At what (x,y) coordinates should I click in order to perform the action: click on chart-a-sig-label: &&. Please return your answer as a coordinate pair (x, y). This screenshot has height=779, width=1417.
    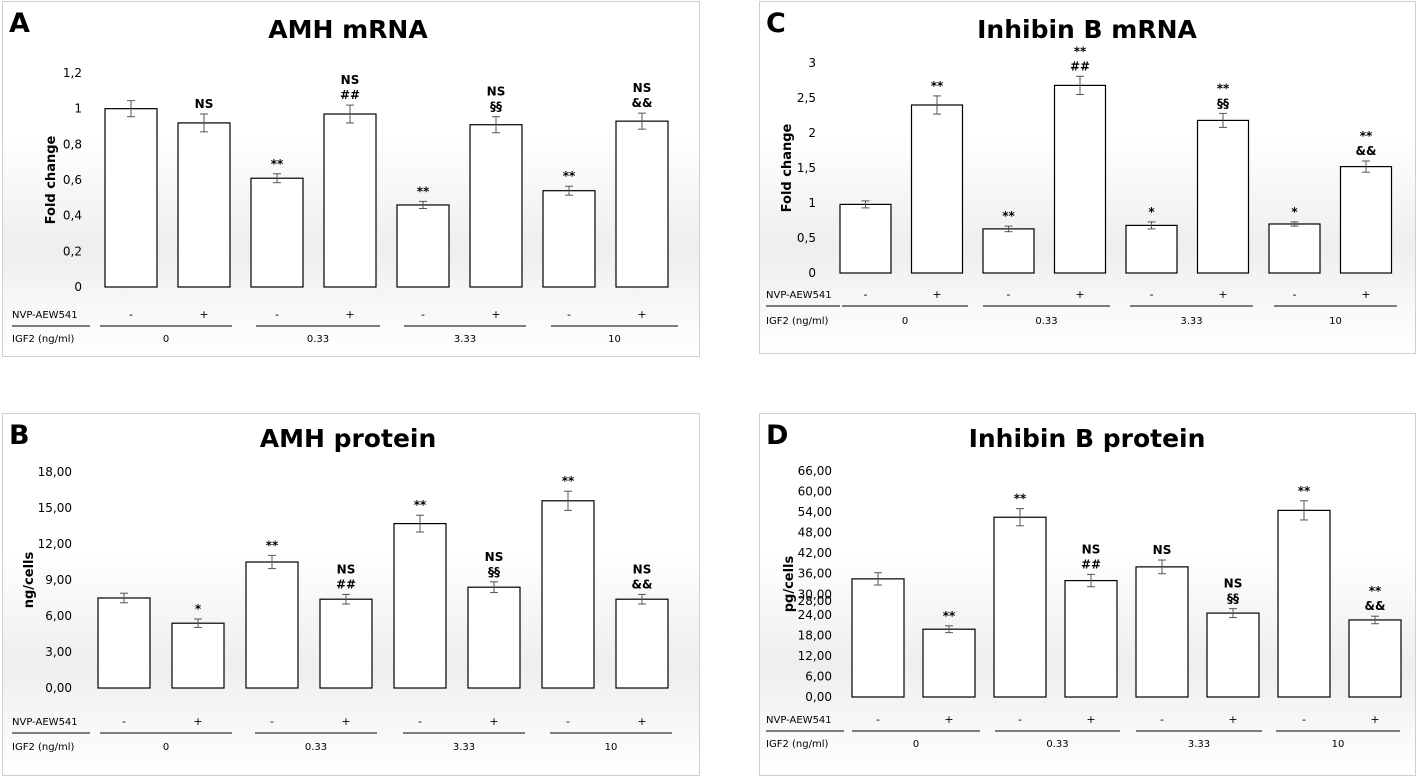
    Looking at the image, I should click on (642, 103).